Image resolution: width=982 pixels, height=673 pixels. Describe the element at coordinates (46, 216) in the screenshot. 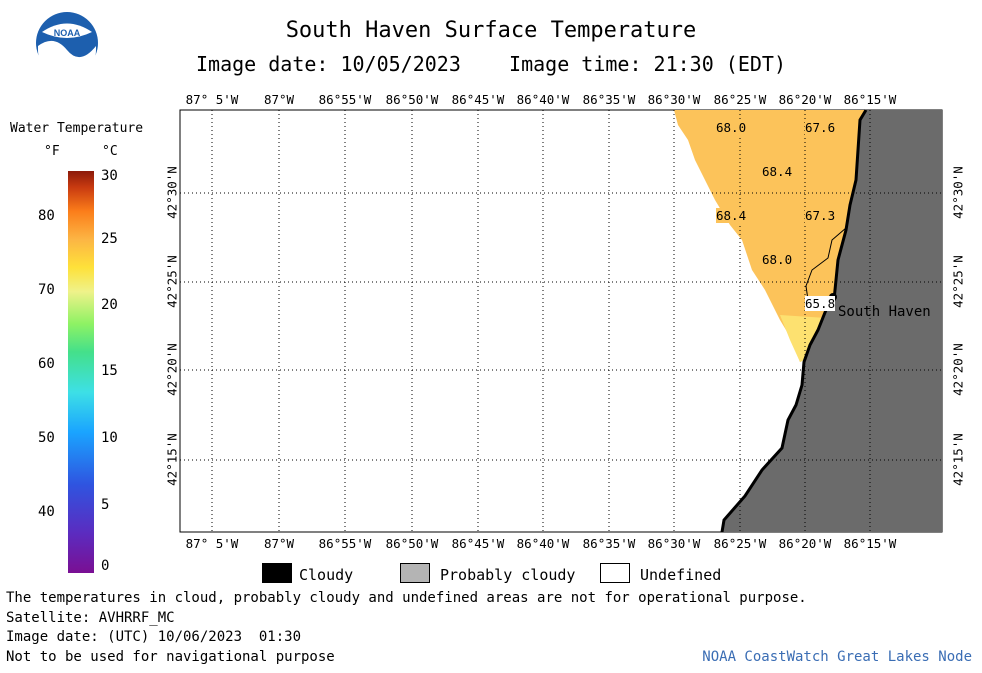

I see `fahrenheit-tick: 80` at that location.